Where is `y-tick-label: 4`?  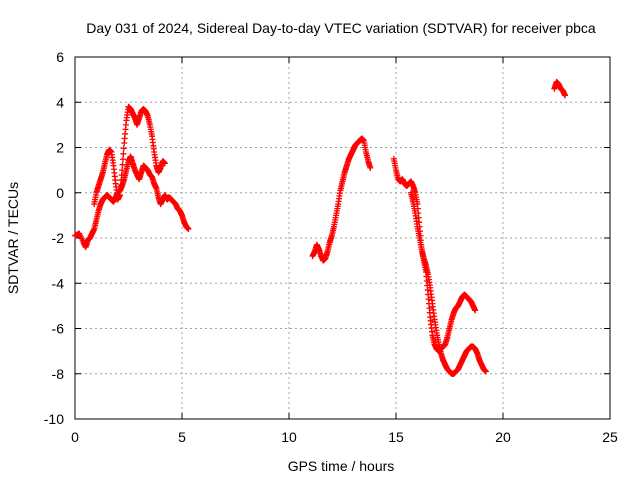 y-tick-label: 4 is located at coordinates (60, 102).